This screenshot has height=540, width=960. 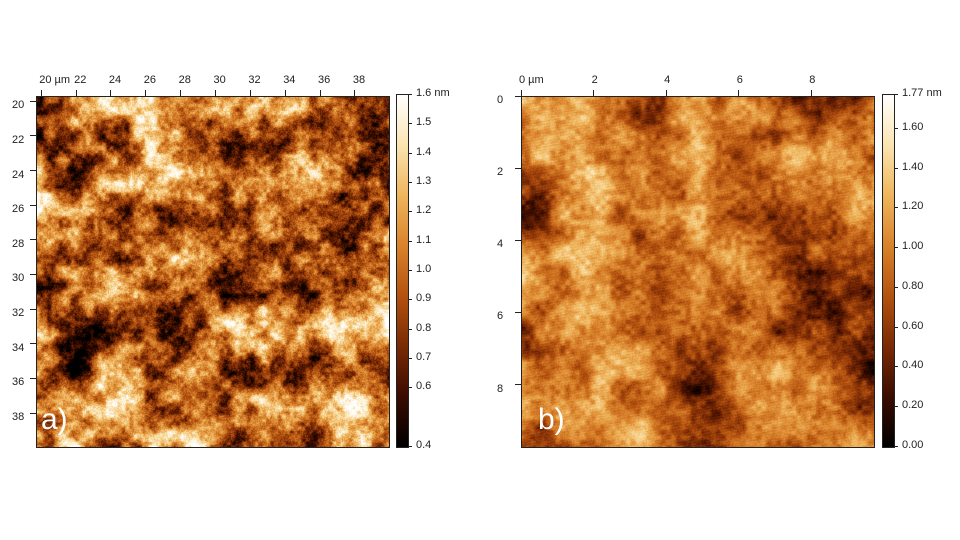 What do you see at coordinates (402, 271) in the screenshot?
I see `colorbar-a` at bounding box center [402, 271].